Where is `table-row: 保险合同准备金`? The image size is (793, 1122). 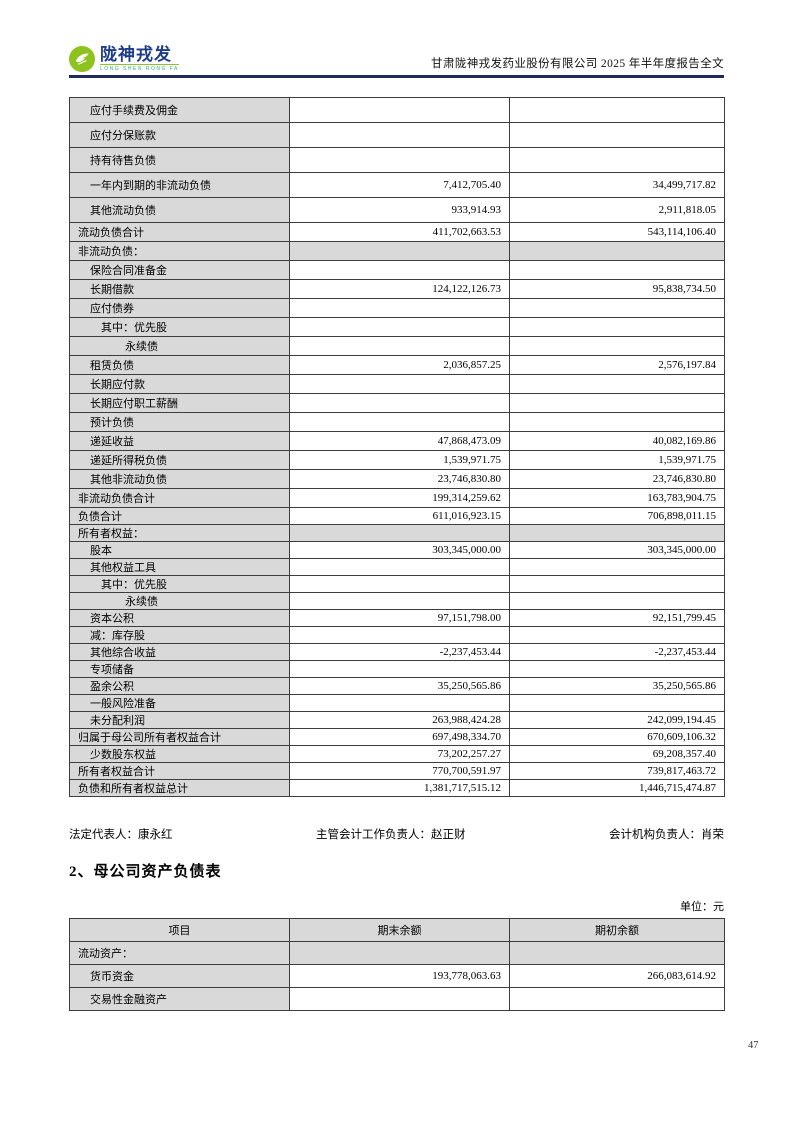
table-row: 保险合同准备金 is located at coordinates (397, 270).